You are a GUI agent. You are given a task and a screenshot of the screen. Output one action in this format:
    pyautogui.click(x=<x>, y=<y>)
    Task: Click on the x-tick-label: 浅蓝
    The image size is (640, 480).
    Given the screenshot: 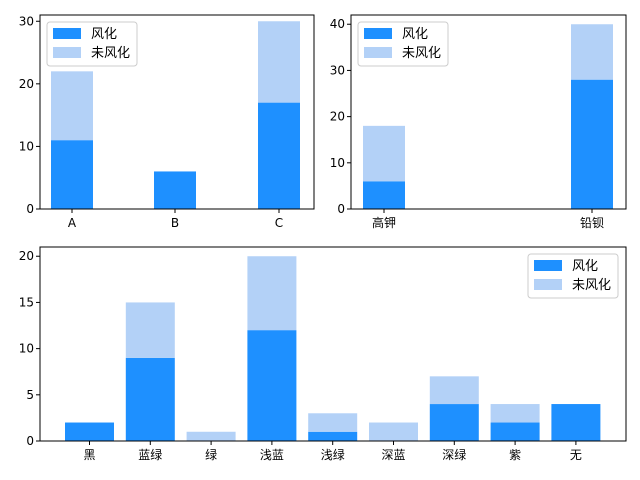 What is the action you would take?
    pyautogui.click(x=272, y=455)
    